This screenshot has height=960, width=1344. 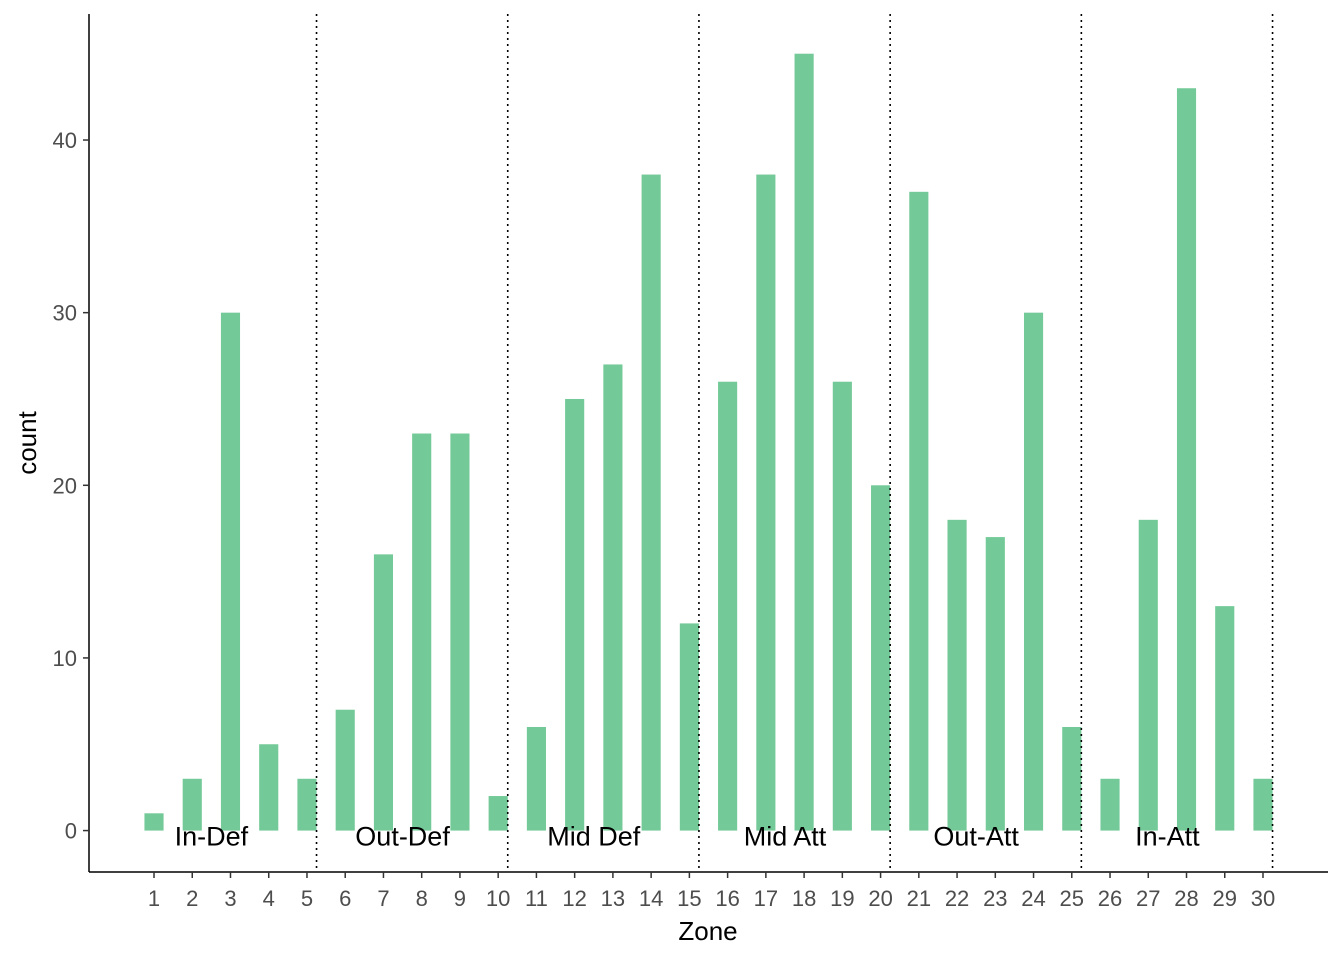 What do you see at coordinates (65, 485) in the screenshot?
I see `y-tick-label: 20` at bounding box center [65, 485].